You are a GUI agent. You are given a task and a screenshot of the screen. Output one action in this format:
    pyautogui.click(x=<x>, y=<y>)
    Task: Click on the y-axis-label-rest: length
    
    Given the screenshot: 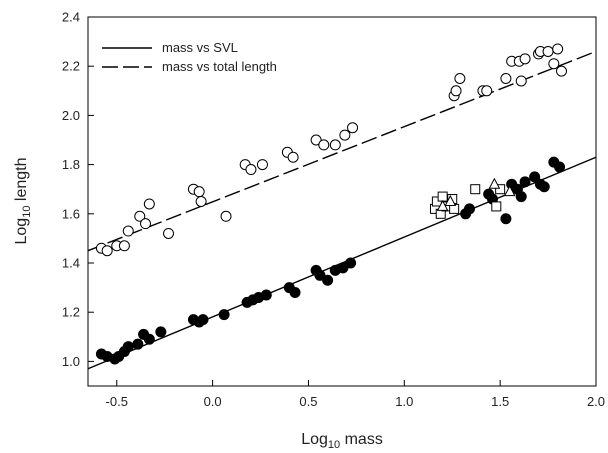 What is the action you would take?
    pyautogui.click(x=21, y=182)
    